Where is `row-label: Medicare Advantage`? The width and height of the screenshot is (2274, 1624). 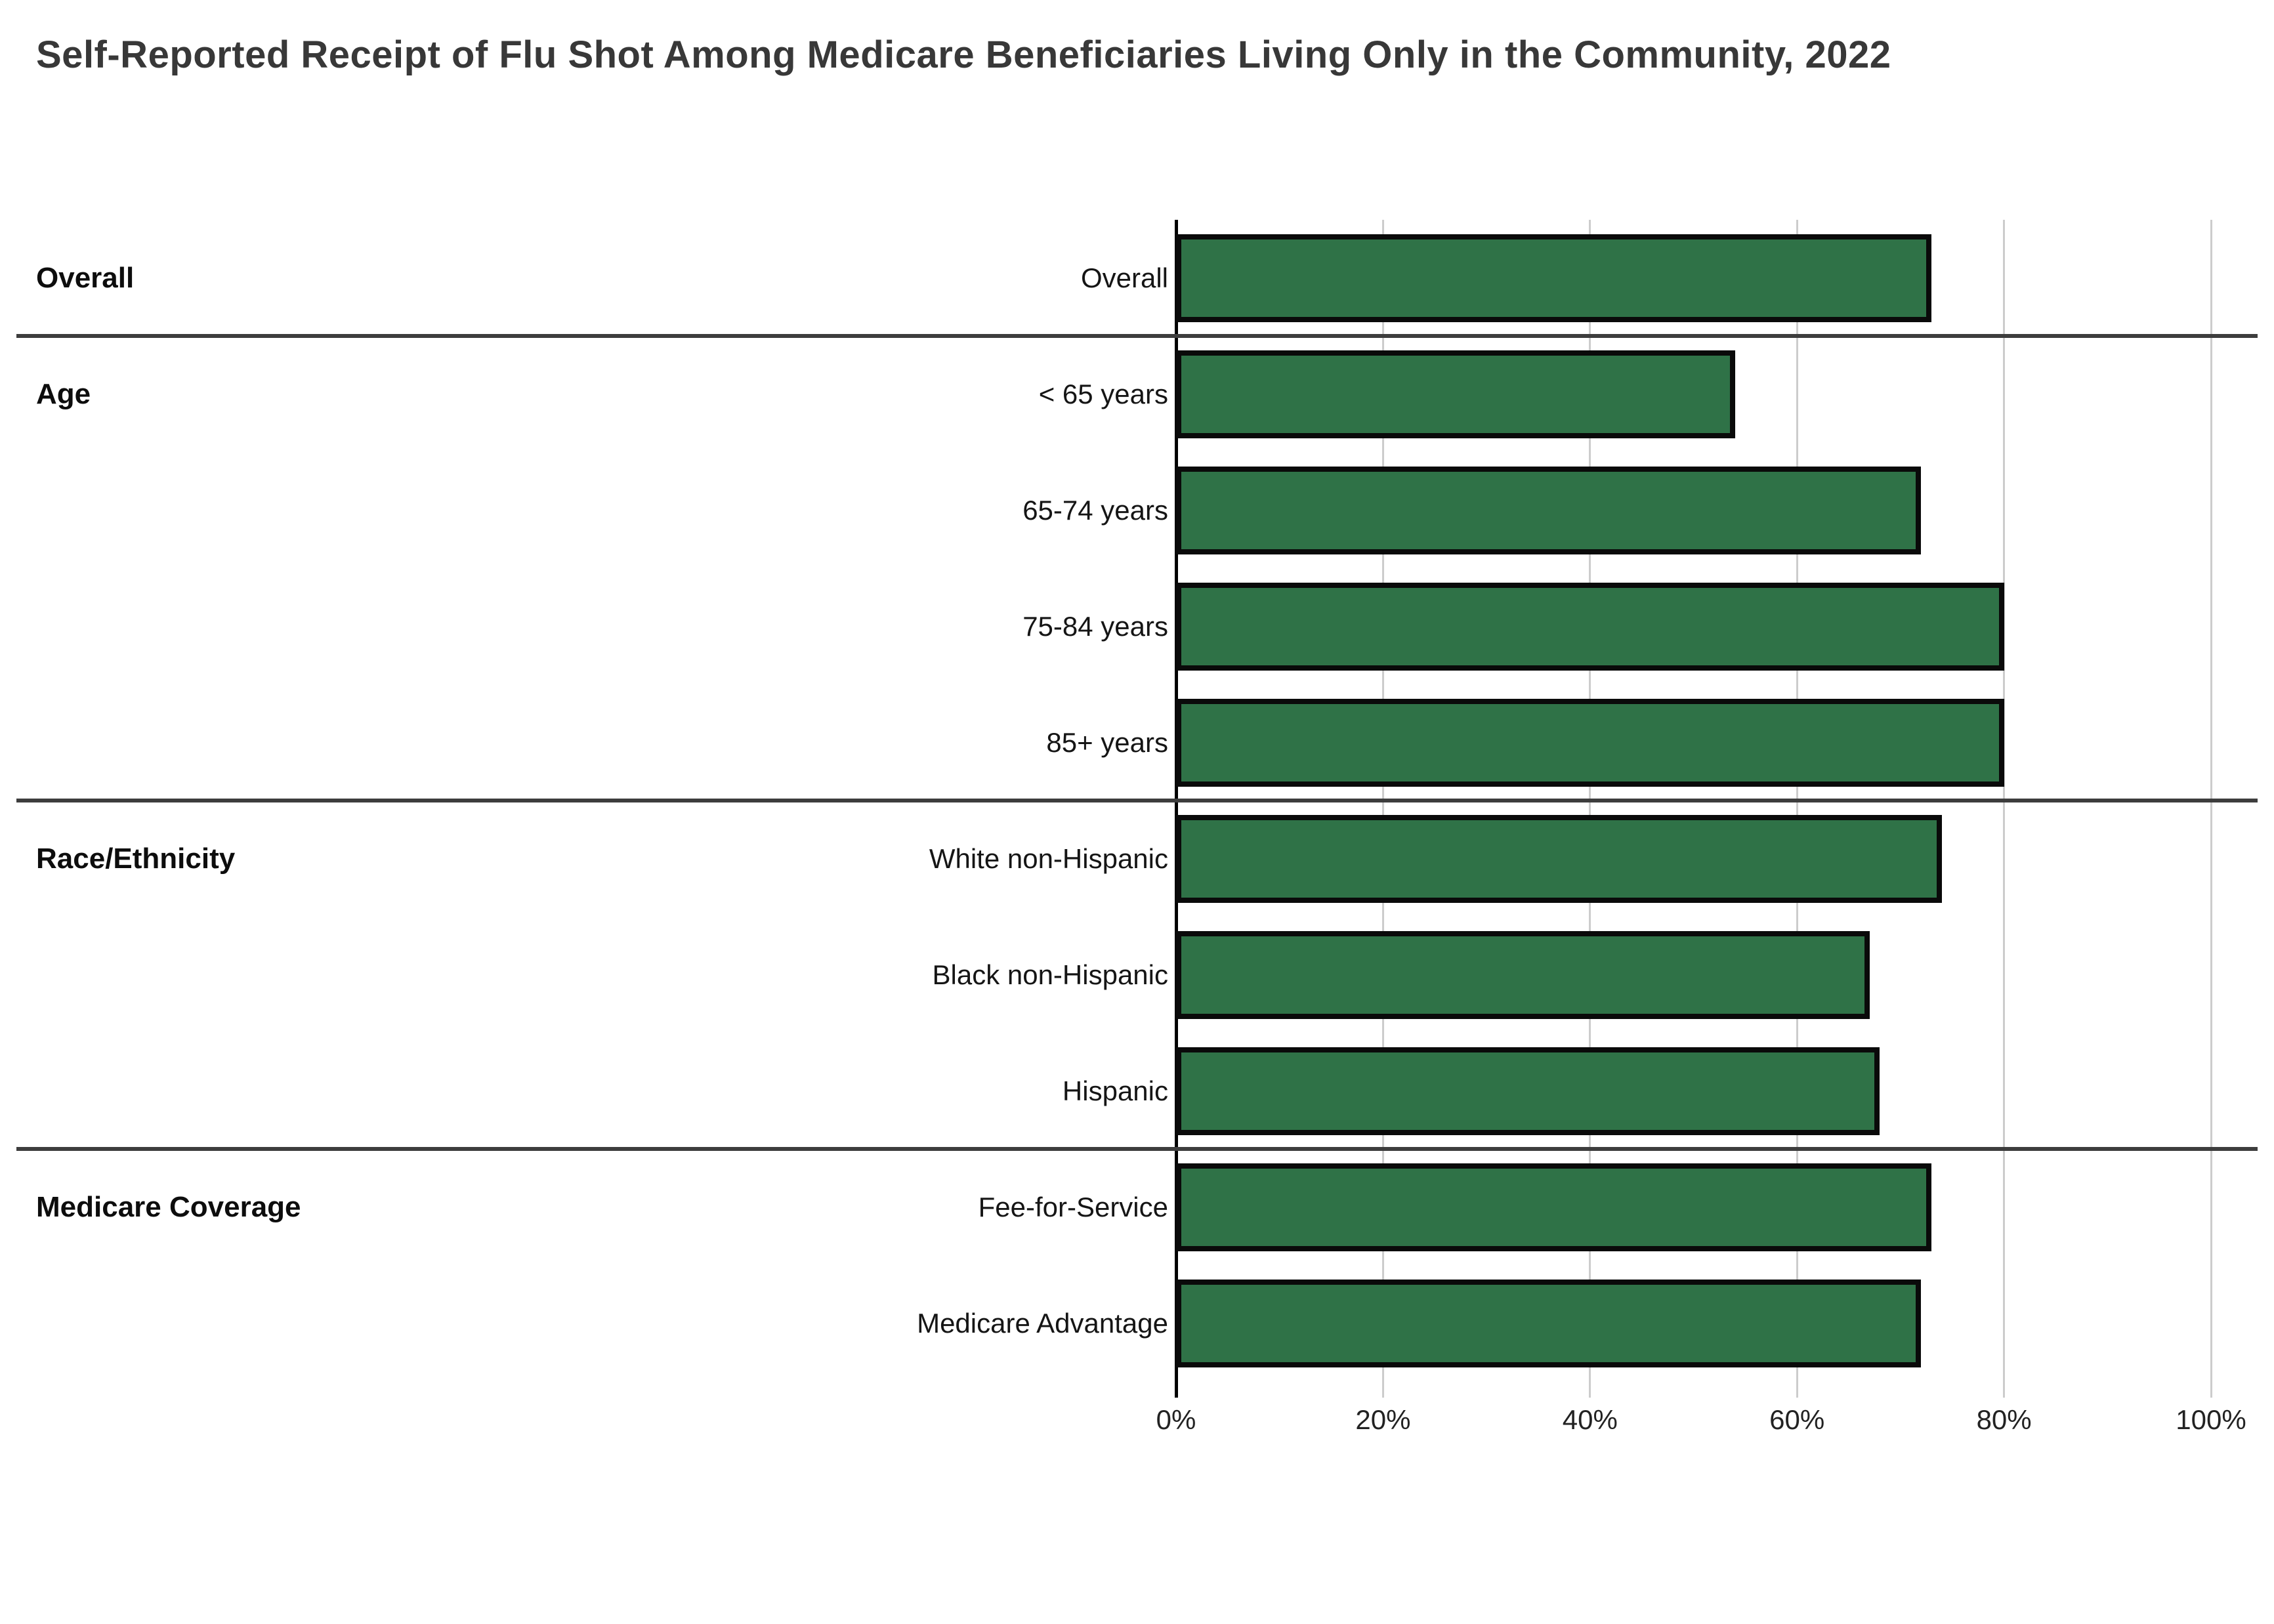
row-label: Medicare Advantage is located at coordinates (1042, 1323).